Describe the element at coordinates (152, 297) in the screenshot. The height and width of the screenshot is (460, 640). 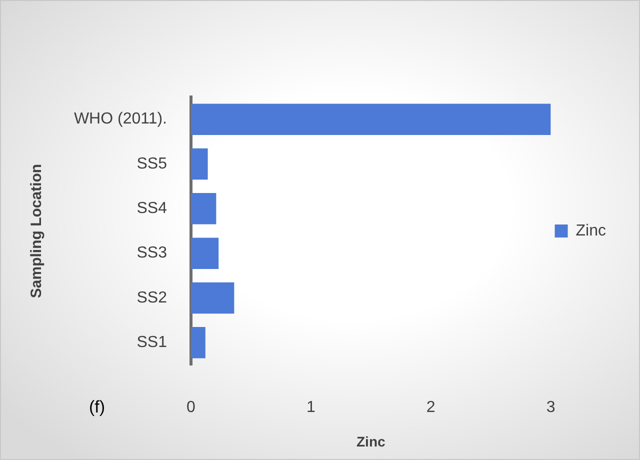
I see `y-tick-label: SS2` at that location.